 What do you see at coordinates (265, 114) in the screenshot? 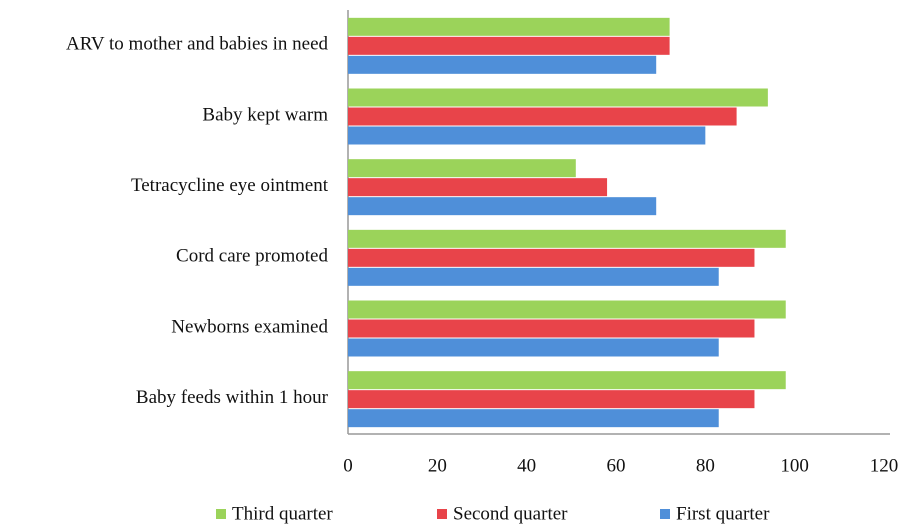
I see `y-tick-label: Baby kept warm` at bounding box center [265, 114].